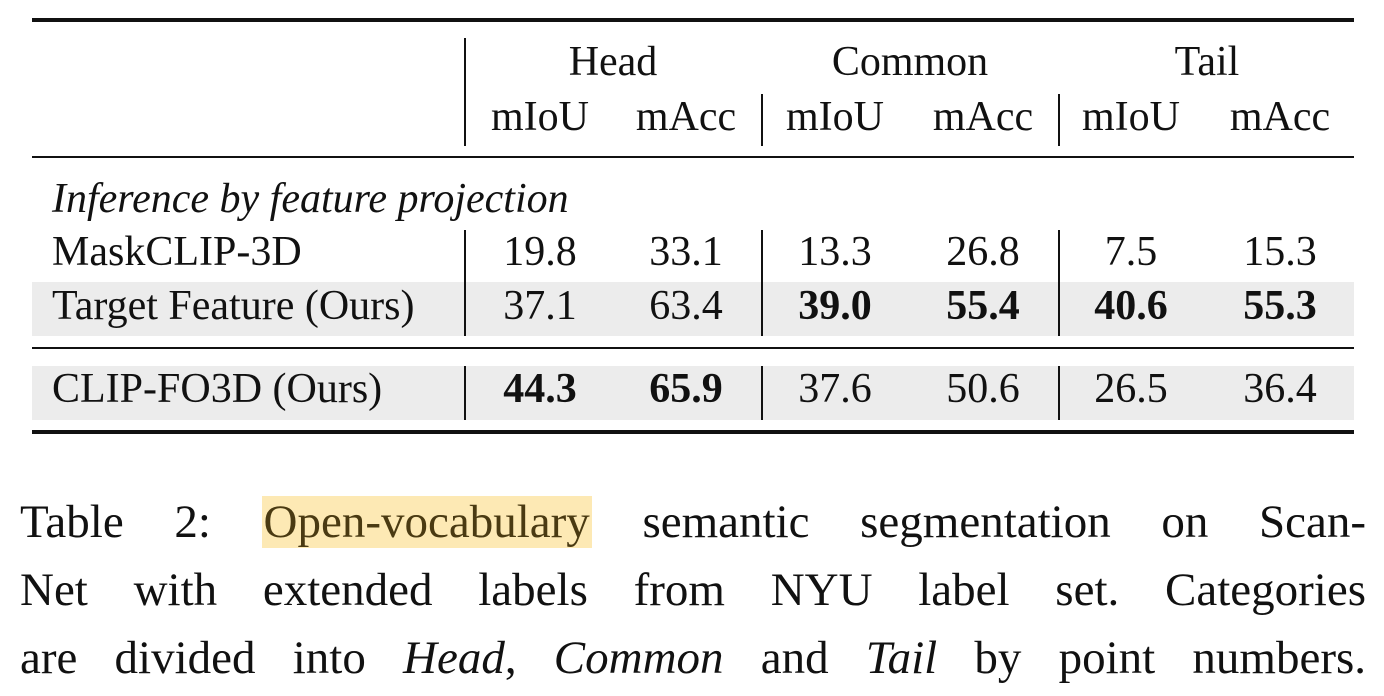  I want to click on metric-header-common-miou: mIoU, so click(835, 117).